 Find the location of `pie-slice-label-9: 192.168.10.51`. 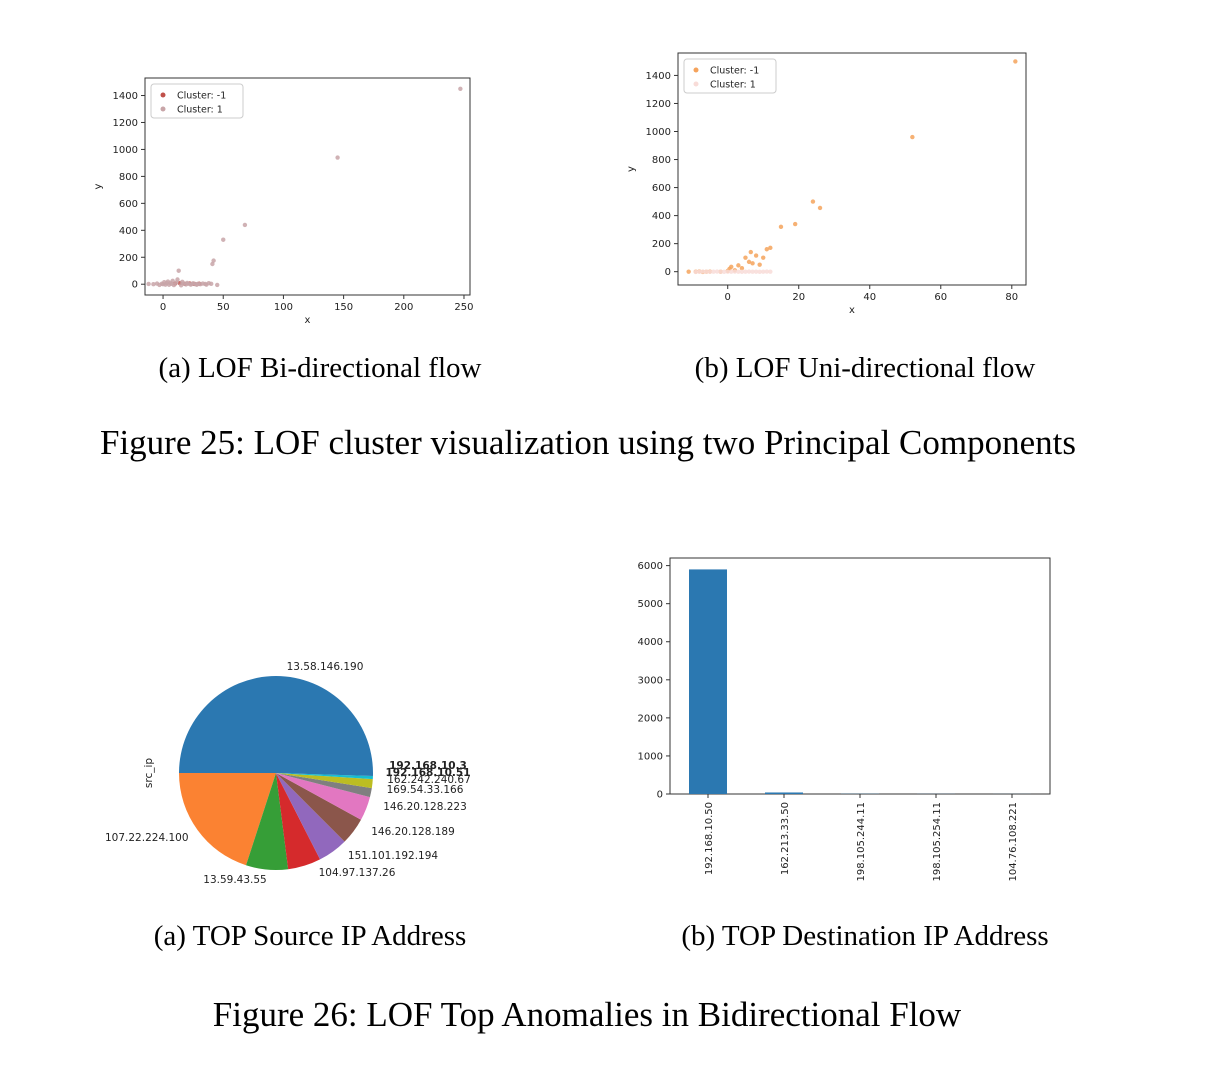

pie-slice-label-9: 192.168.10.51 is located at coordinates (427, 773).